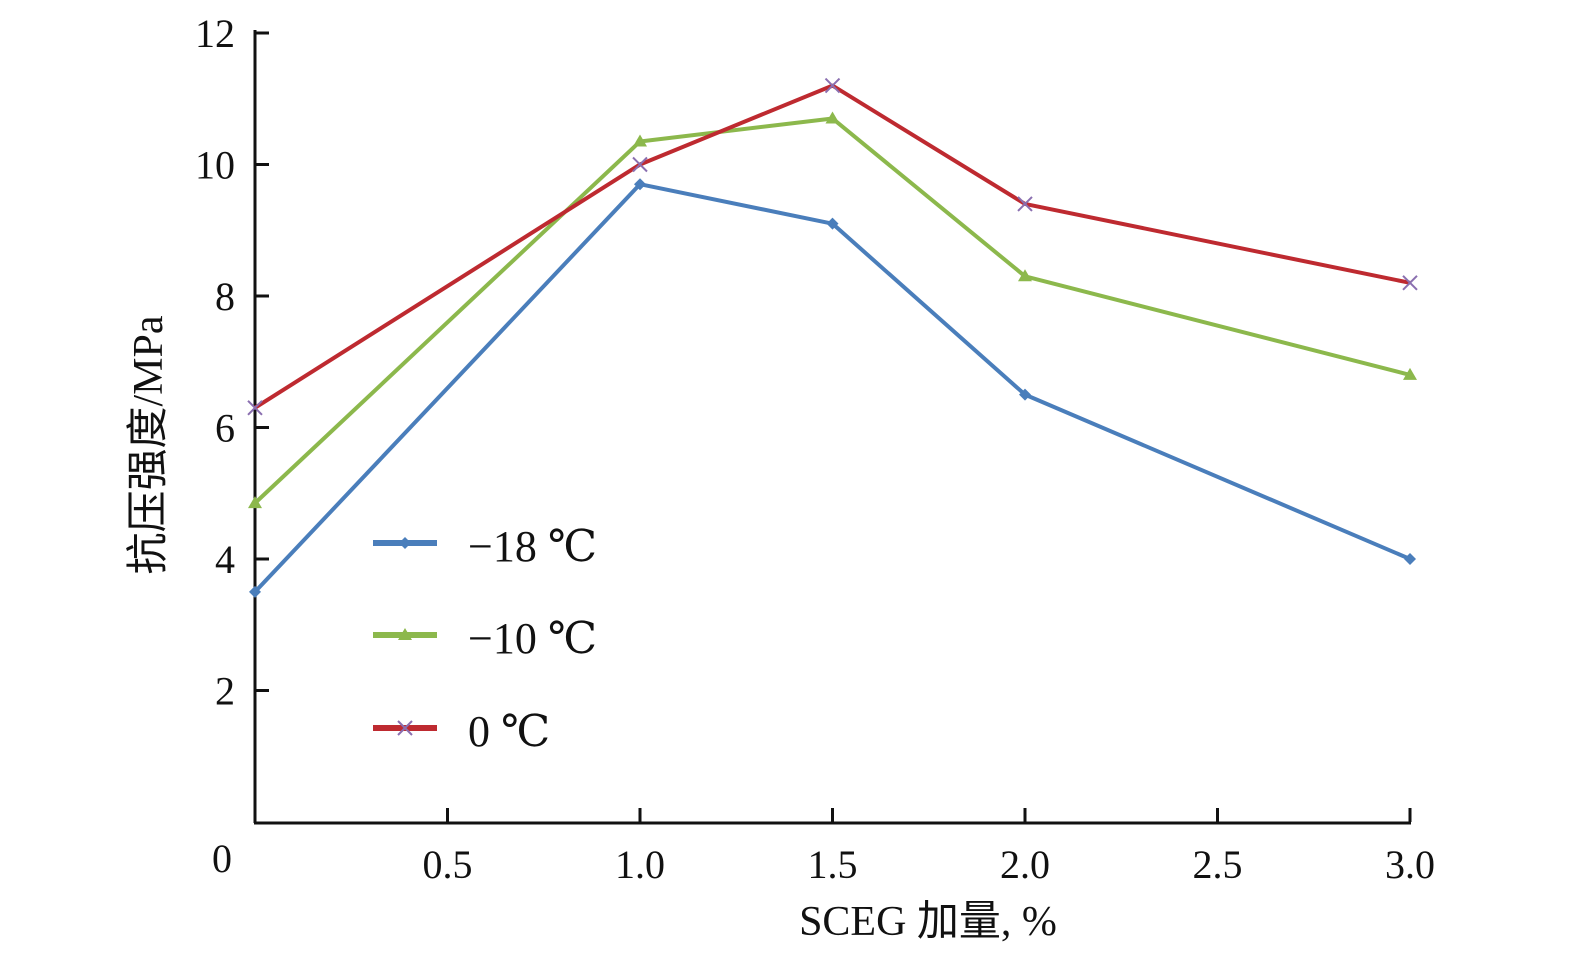  Describe the element at coordinates (1218, 864) in the screenshot. I see `x-tick-label: 2.5` at that location.